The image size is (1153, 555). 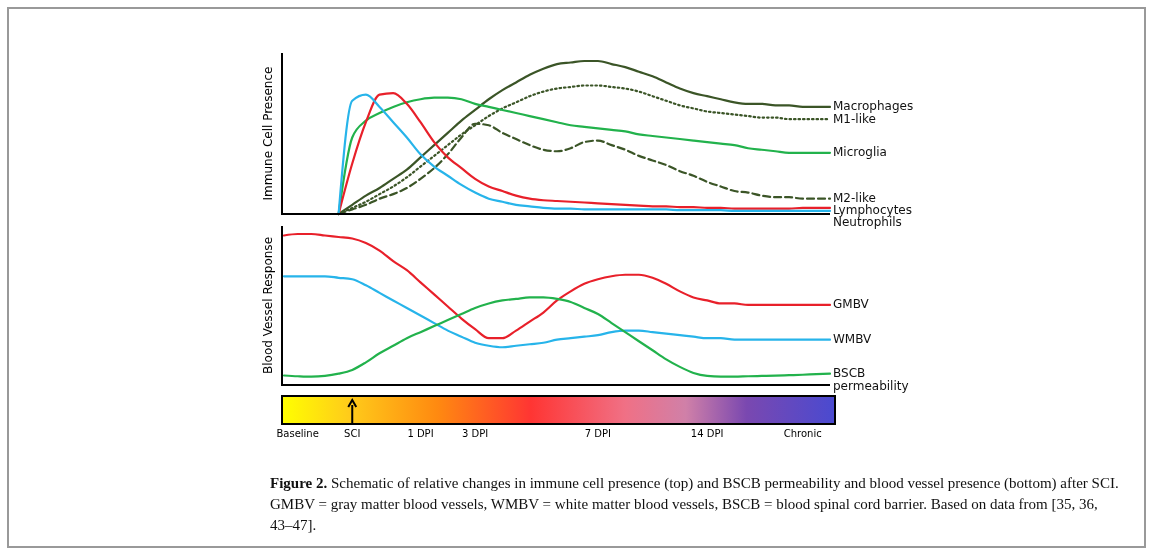 I want to click on x-tick-label: 7 DPI, so click(x=598, y=433).